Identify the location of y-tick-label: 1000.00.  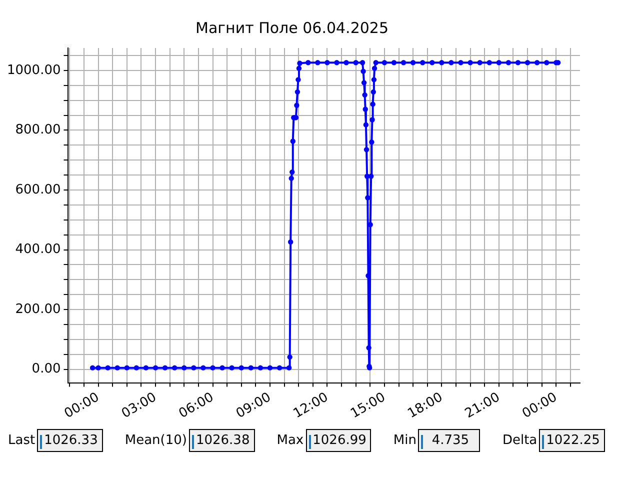
(33, 70).